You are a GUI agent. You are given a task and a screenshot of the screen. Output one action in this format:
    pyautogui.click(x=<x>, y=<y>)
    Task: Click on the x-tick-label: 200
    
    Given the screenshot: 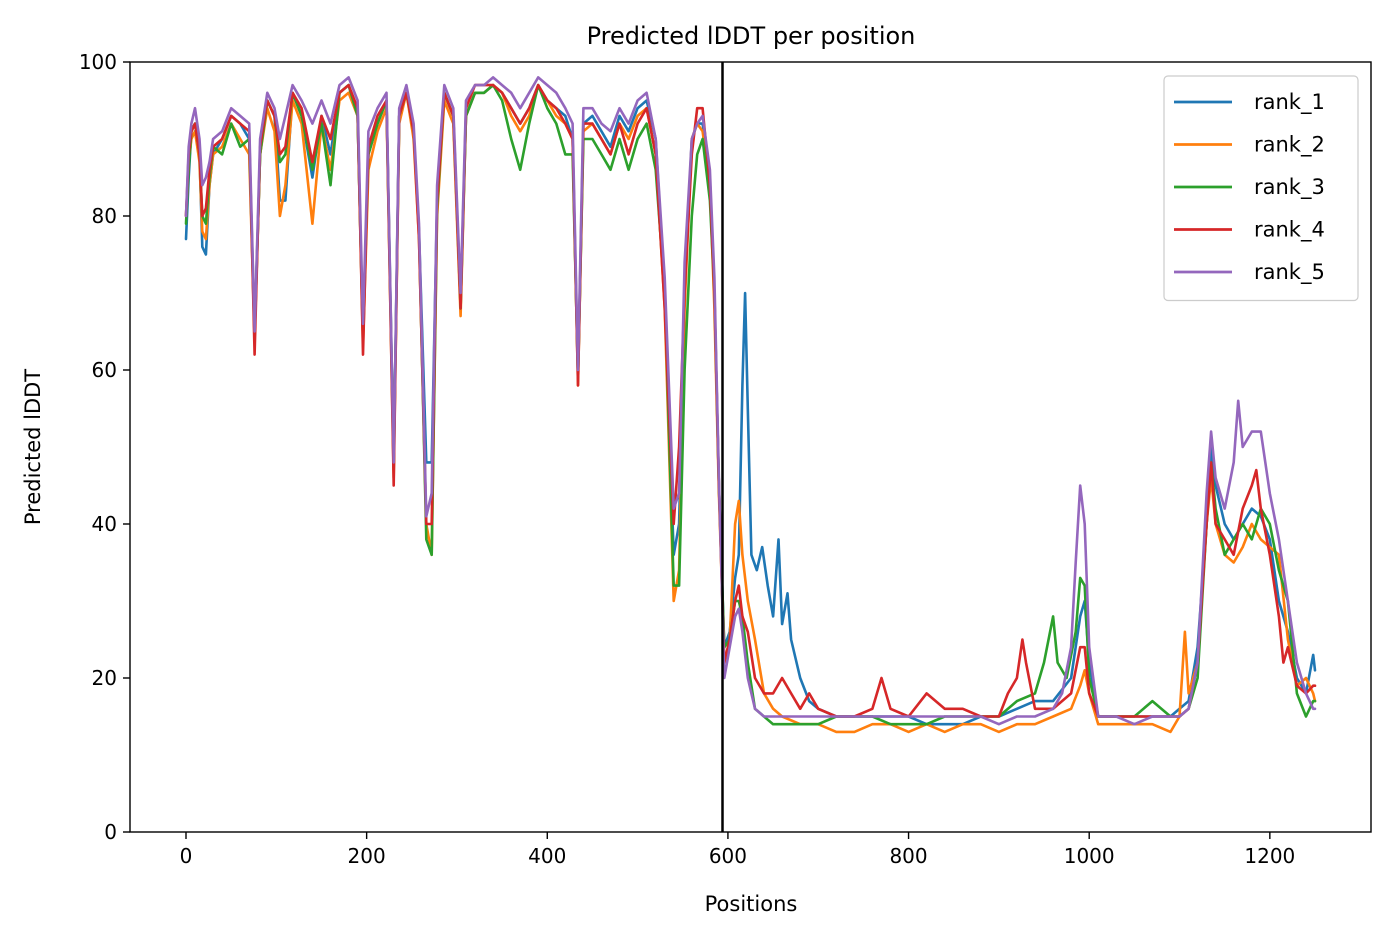 What is the action you would take?
    pyautogui.click(x=367, y=856)
    